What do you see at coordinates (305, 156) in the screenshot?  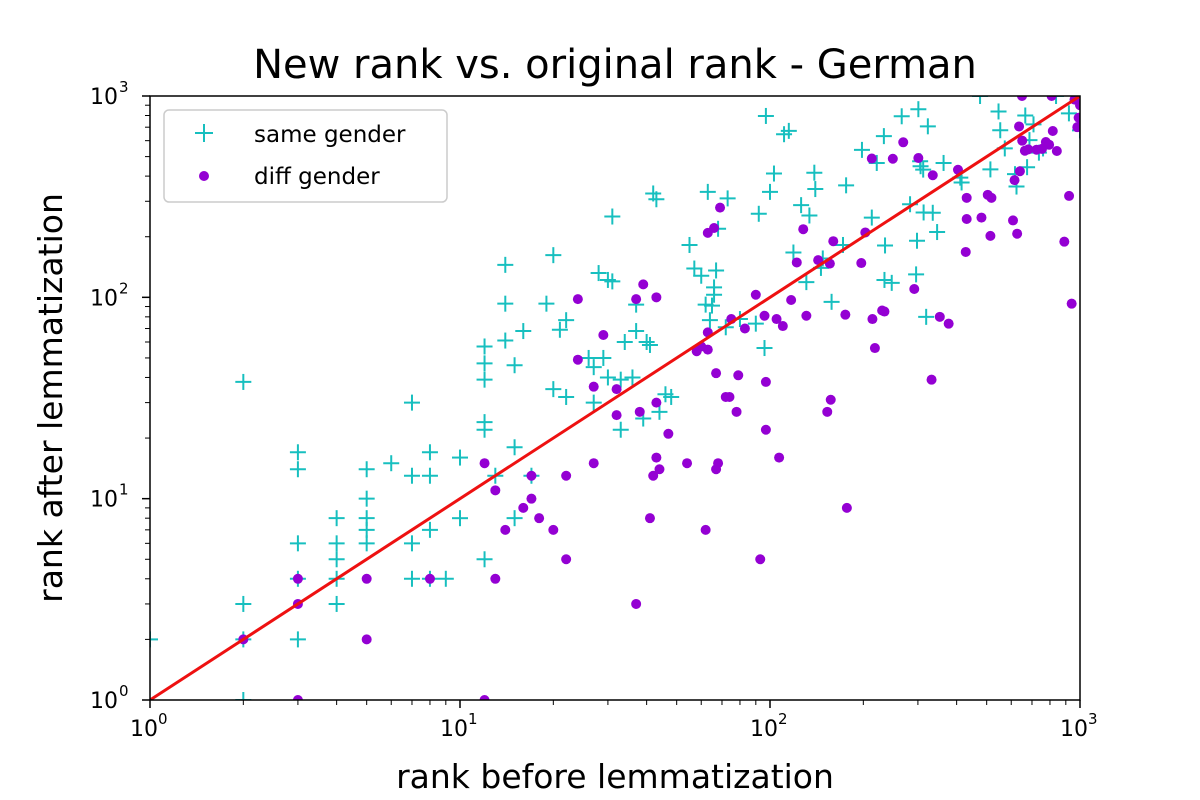 I see `legend: same gender diff gender` at bounding box center [305, 156].